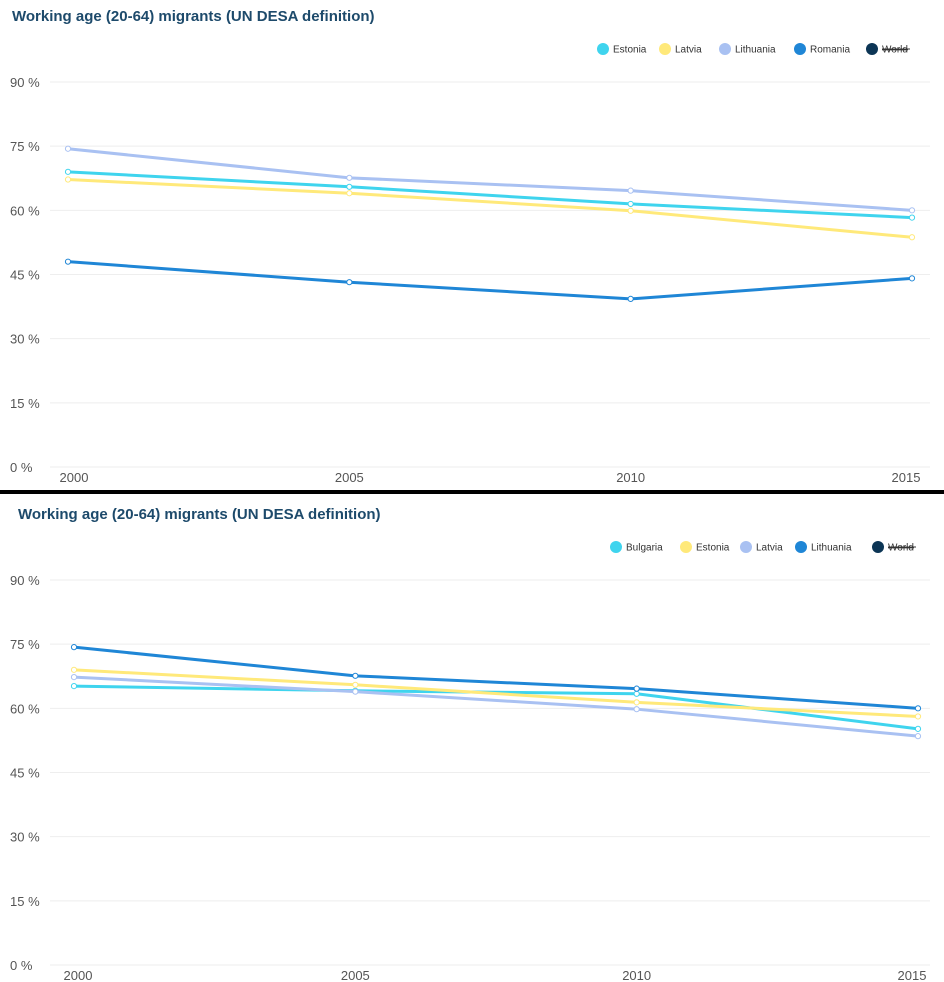 The image size is (944, 982). I want to click on legend-label: Bulgaria, so click(644, 548).